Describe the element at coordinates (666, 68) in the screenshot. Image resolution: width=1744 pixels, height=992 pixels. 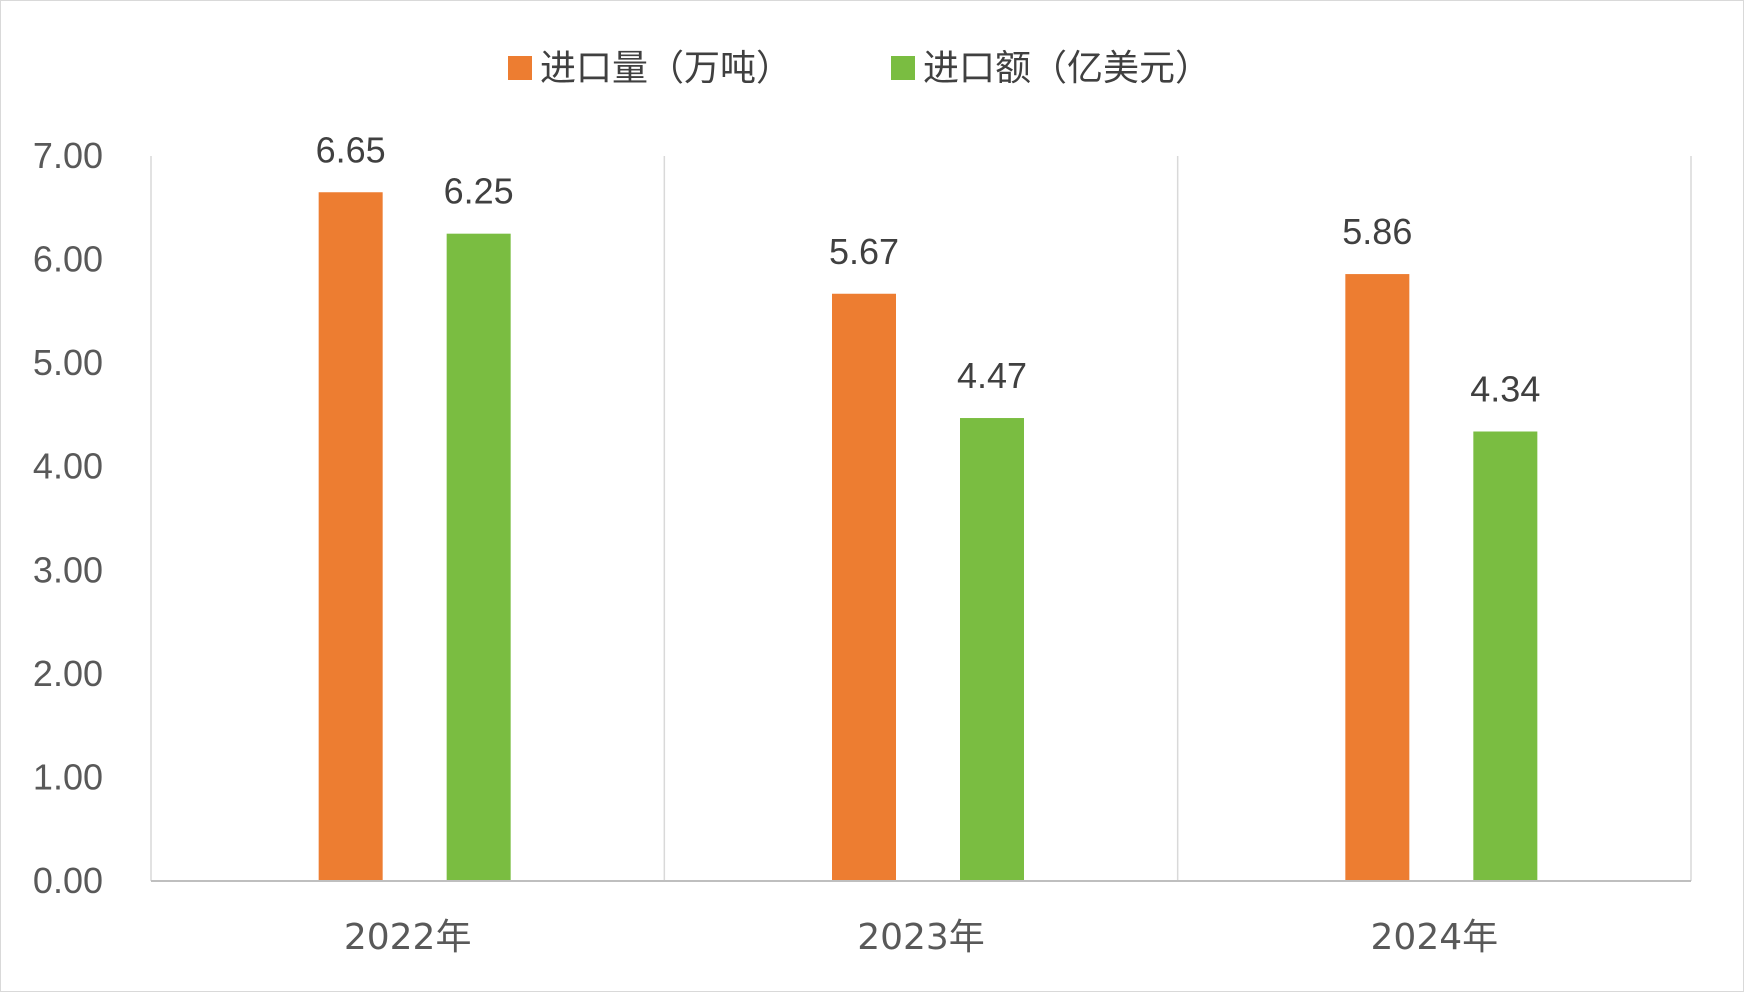
I see `legend-label-1: 进口量（万吨）` at that location.